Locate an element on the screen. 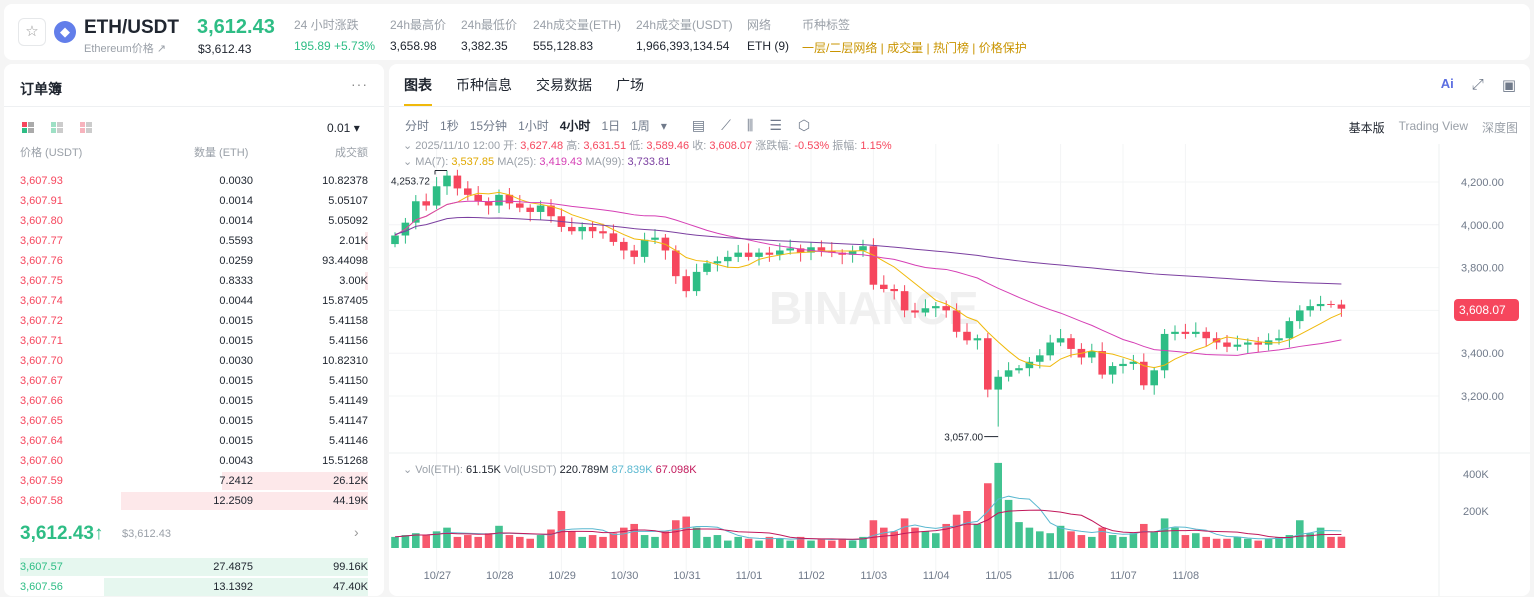 This screenshot has height=597, width=1534. hexagon-settings-icon: ⬡ is located at coordinates (804, 125).